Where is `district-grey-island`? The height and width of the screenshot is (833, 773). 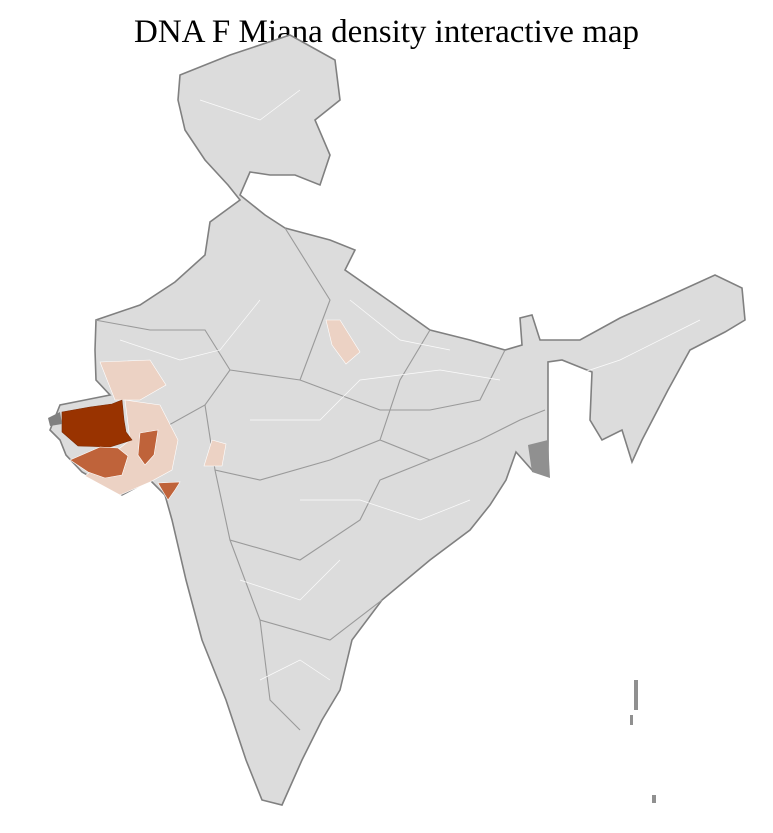 district-grey-island is located at coordinates (55, 419).